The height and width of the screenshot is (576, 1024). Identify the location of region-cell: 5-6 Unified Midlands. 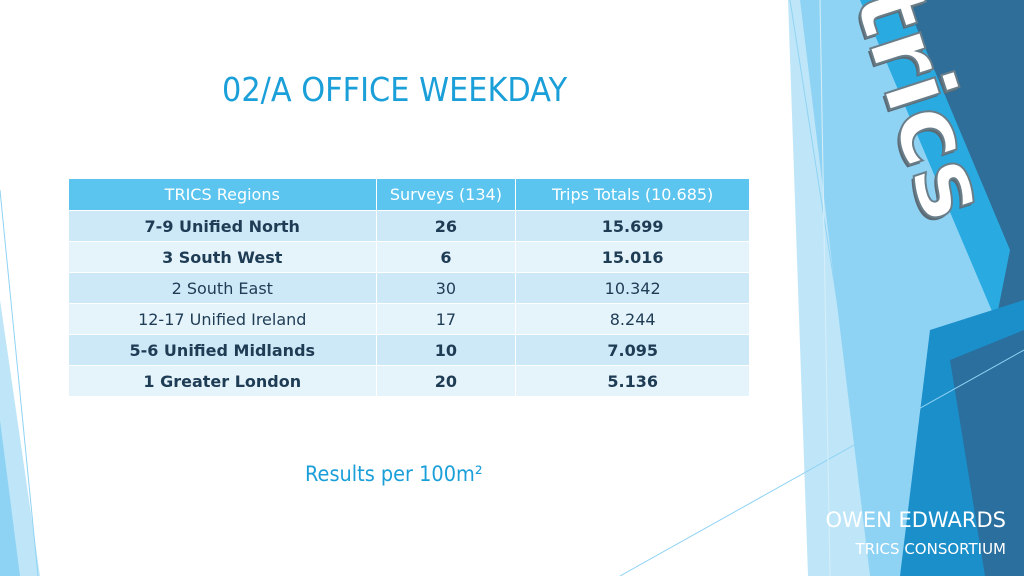
(222, 350).